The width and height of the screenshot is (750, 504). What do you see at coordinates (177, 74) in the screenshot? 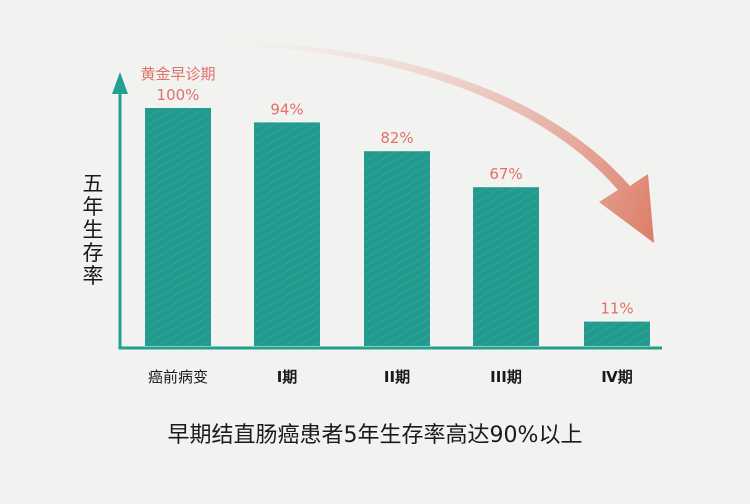
I see `annotation-label: 黄金早诊期` at bounding box center [177, 74].